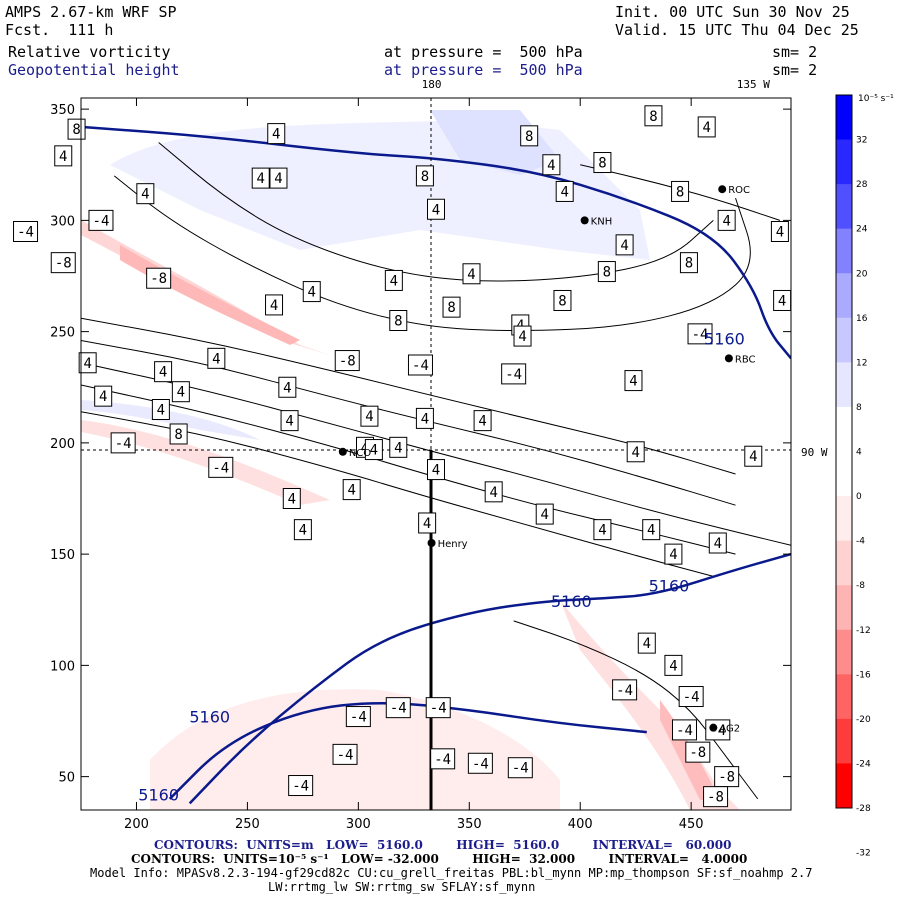 This screenshot has height=900, width=900. What do you see at coordinates (633, 381) in the screenshot?
I see `vorticity-label-45: 4` at bounding box center [633, 381].